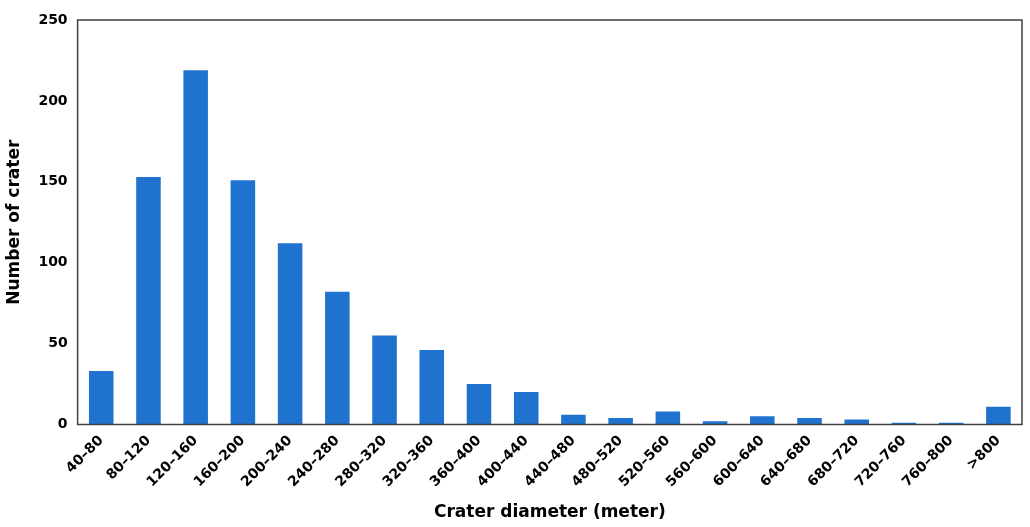  What do you see at coordinates (53, 180) in the screenshot?
I see `y-tick-label: 150` at bounding box center [53, 180].